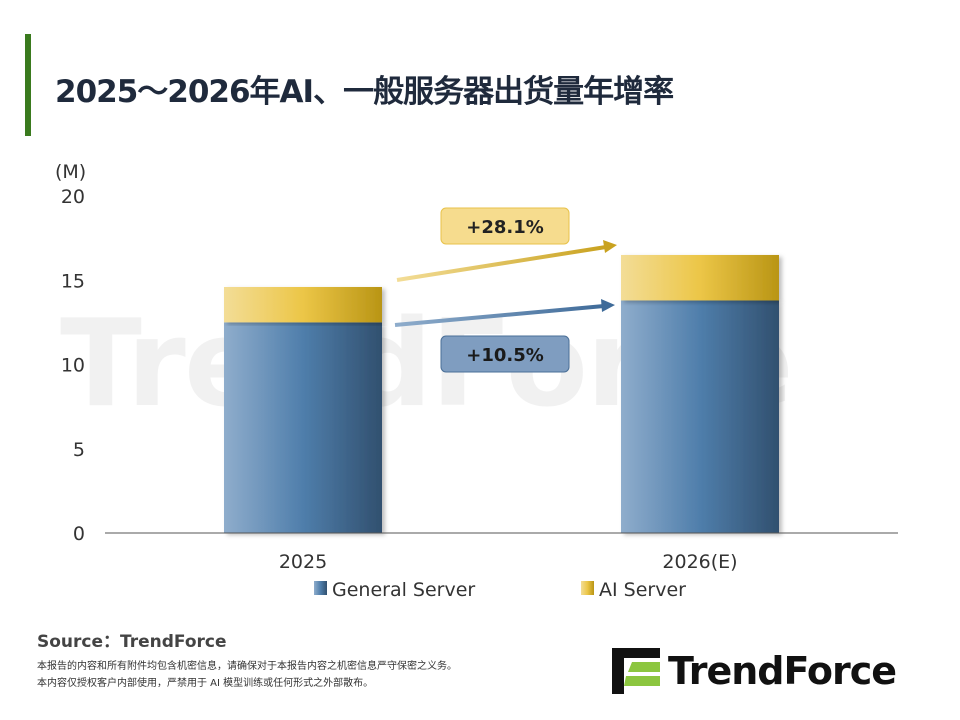  What do you see at coordinates (73, 197) in the screenshot?
I see `y-tick-label: 20` at bounding box center [73, 197].